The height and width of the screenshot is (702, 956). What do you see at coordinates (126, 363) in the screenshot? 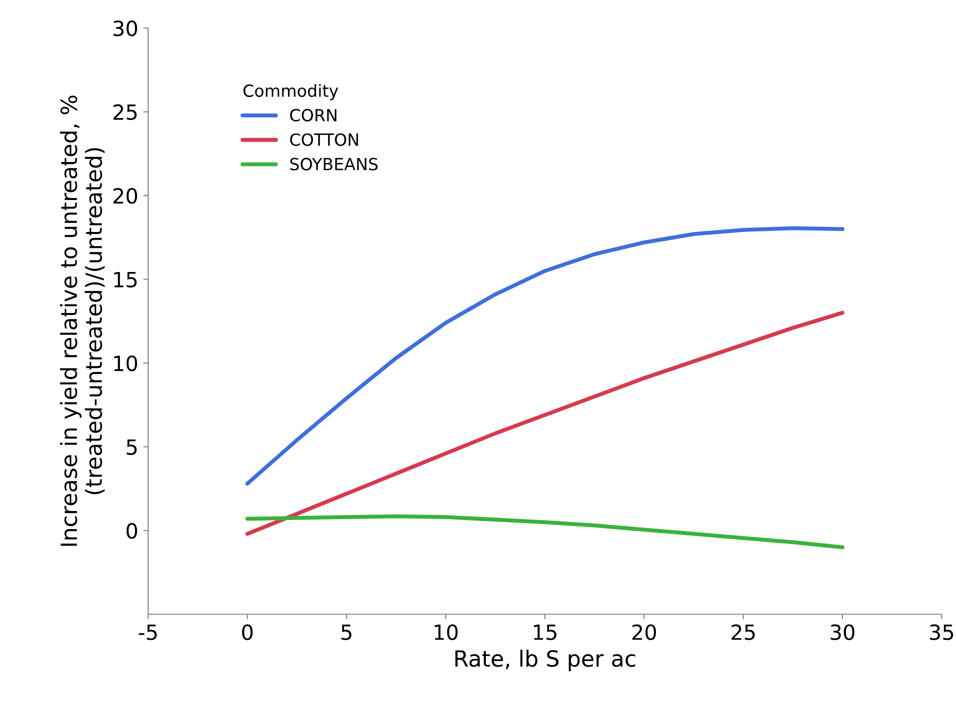
I see `y-tick-label: 10` at bounding box center [126, 363].